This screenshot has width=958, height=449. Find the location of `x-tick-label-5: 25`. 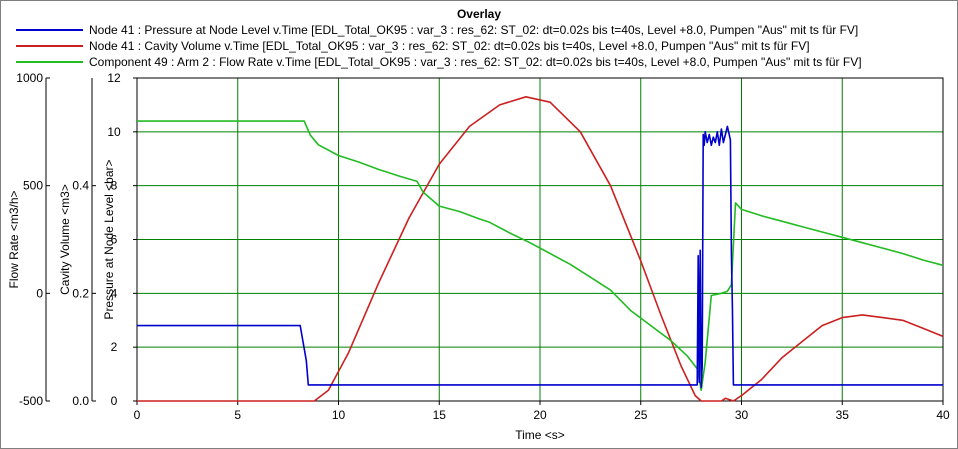

x-tick-label-5: 25 is located at coordinates (641, 415).